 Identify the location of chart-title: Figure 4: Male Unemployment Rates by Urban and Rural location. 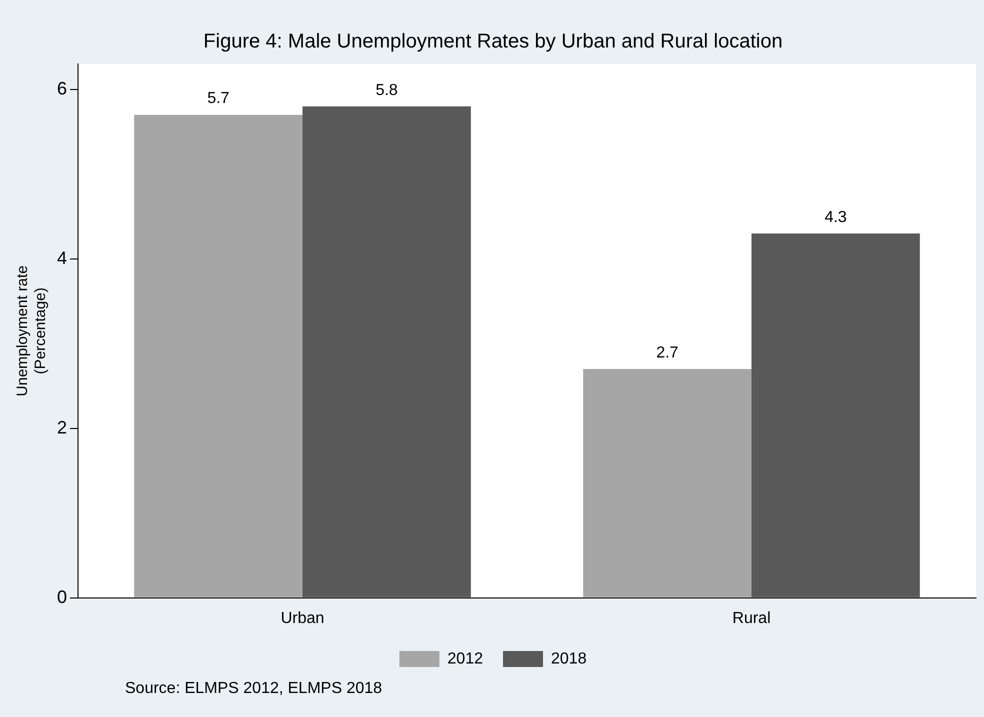
(493, 41).